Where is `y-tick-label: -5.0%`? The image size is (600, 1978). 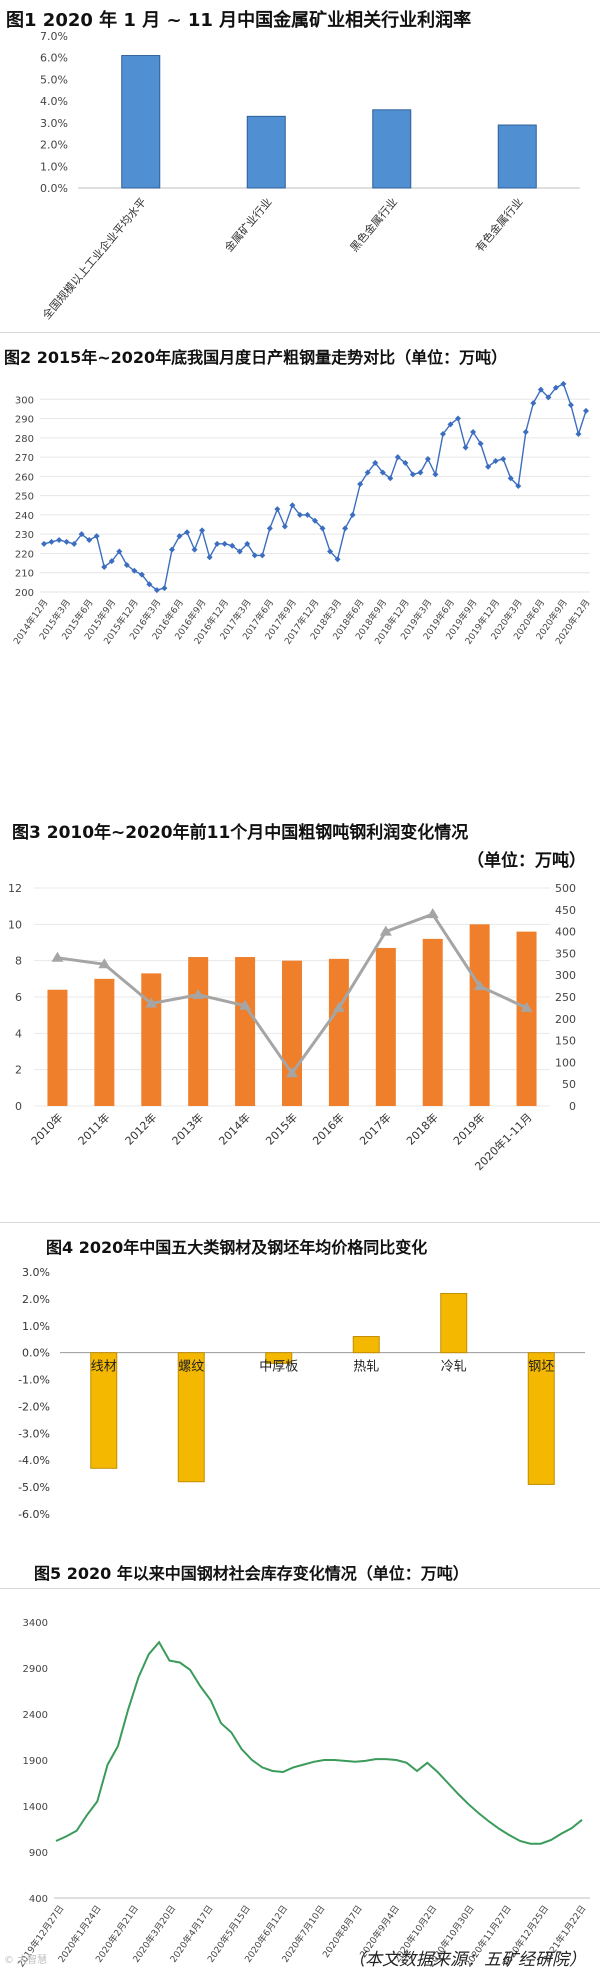
y-tick-label: -5.0% is located at coordinates (34, 1487).